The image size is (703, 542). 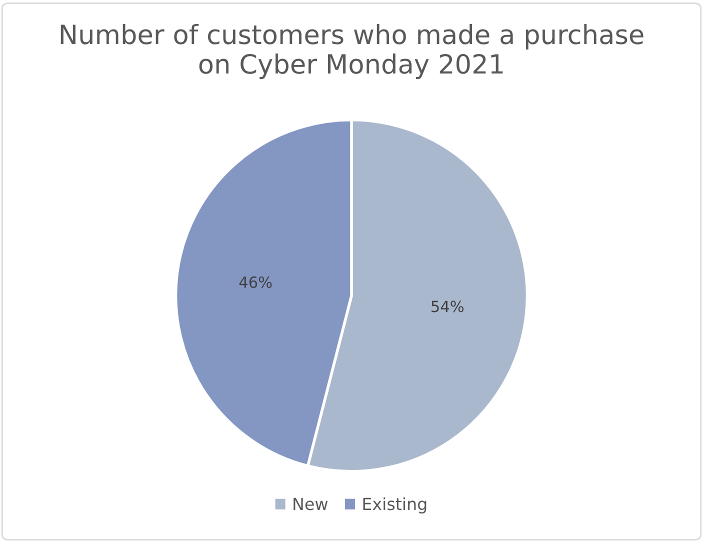 I want to click on data-label: 46%, so click(x=255, y=282).